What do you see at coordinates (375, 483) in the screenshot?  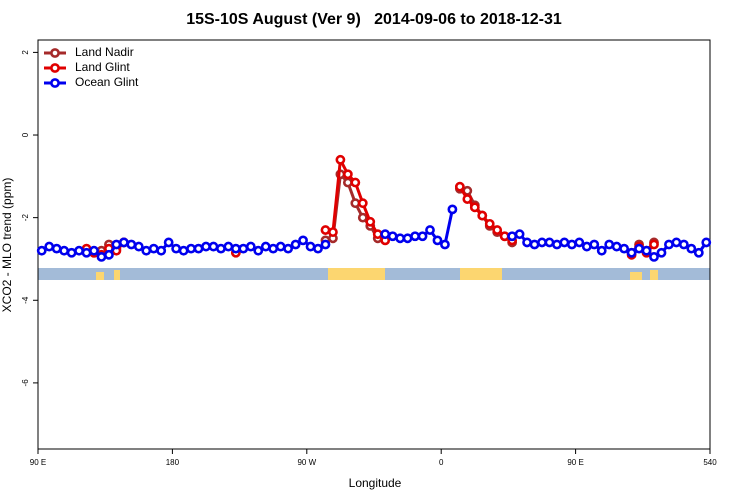 I see `x-axis-label: Longitude` at bounding box center [375, 483].